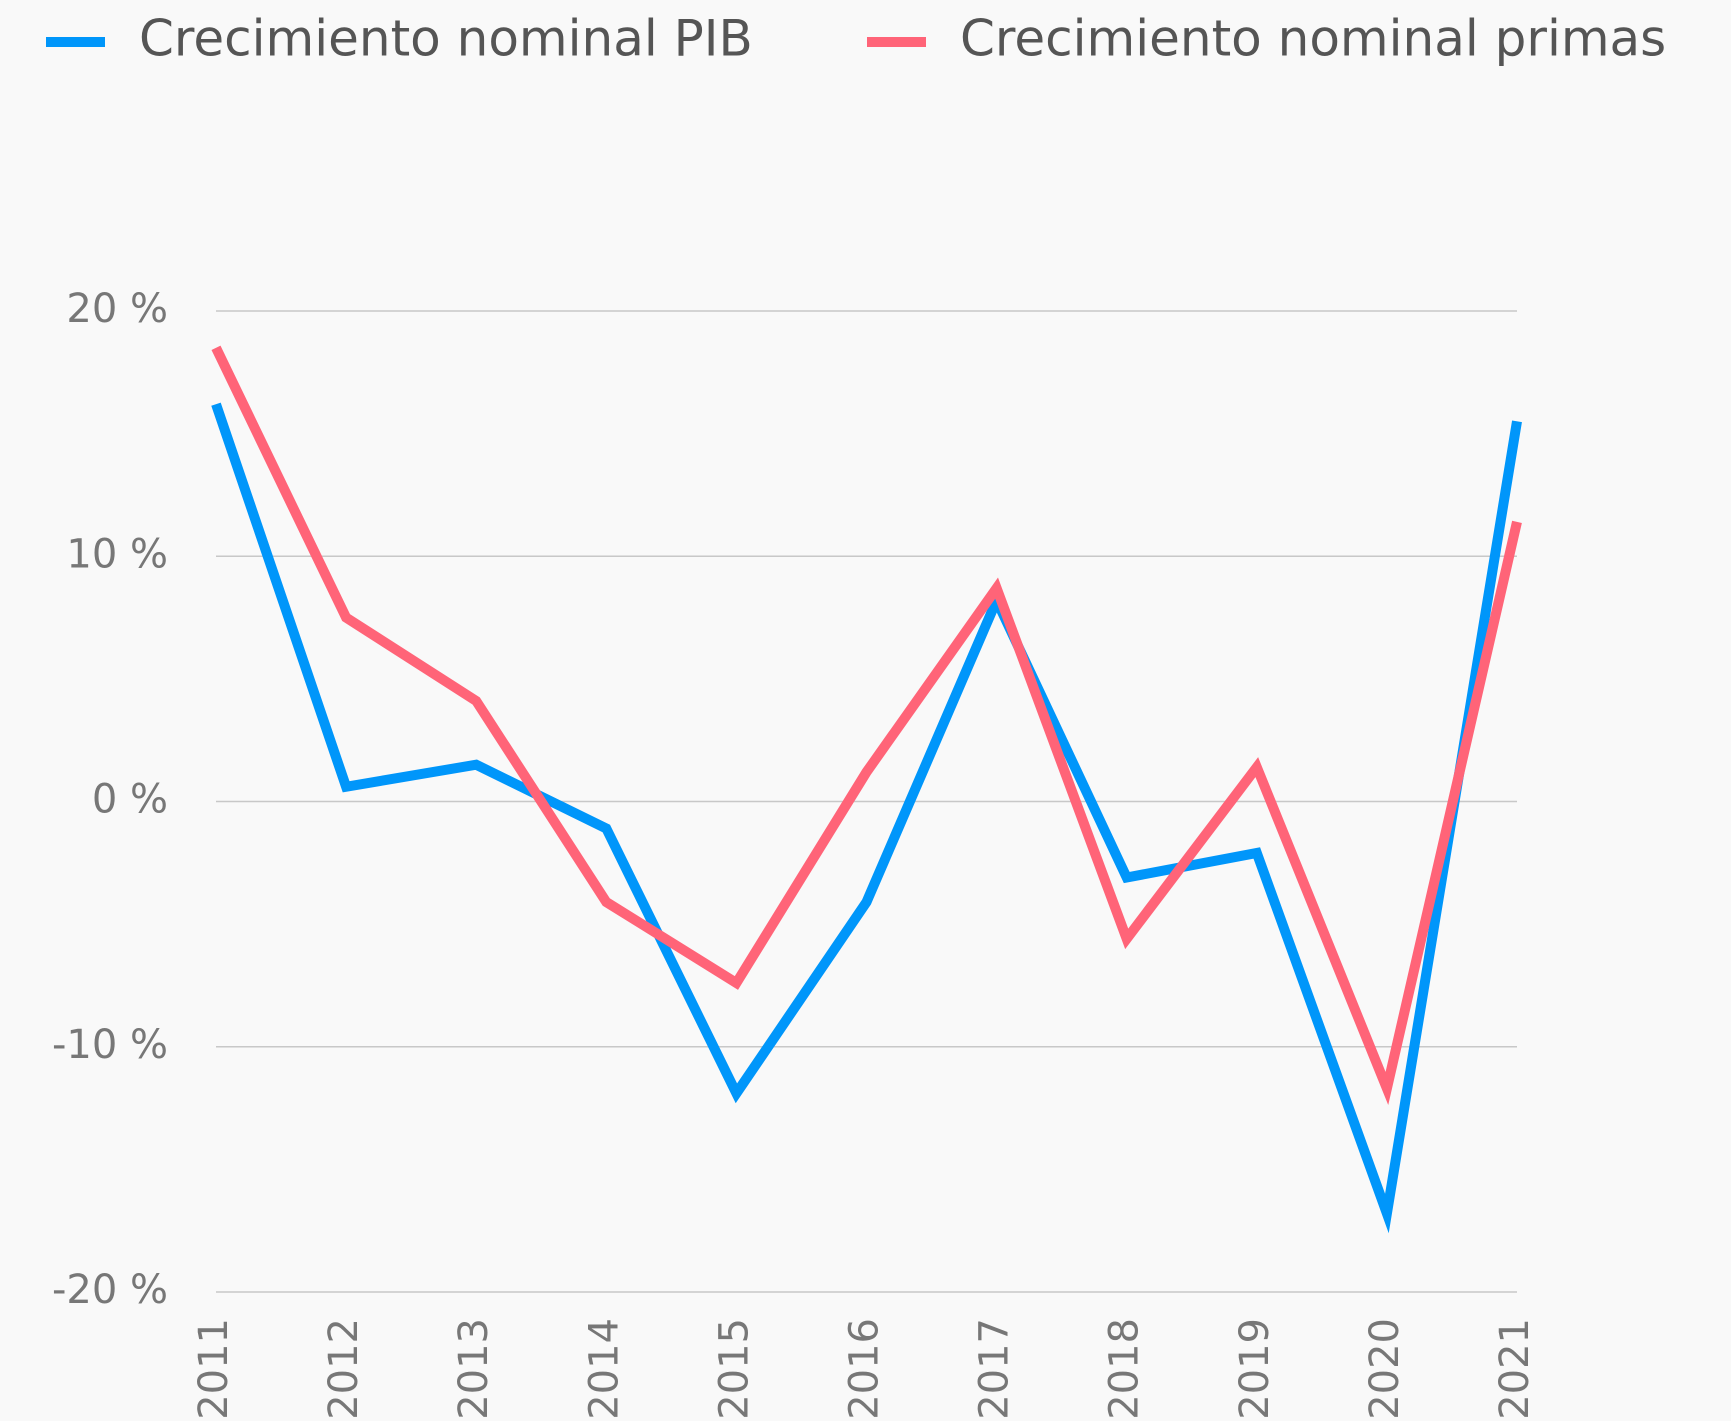 The height and width of the screenshot is (1421, 1731). What do you see at coordinates (1125, 1369) in the screenshot?
I see `x-tick-label: 2018` at bounding box center [1125, 1369].